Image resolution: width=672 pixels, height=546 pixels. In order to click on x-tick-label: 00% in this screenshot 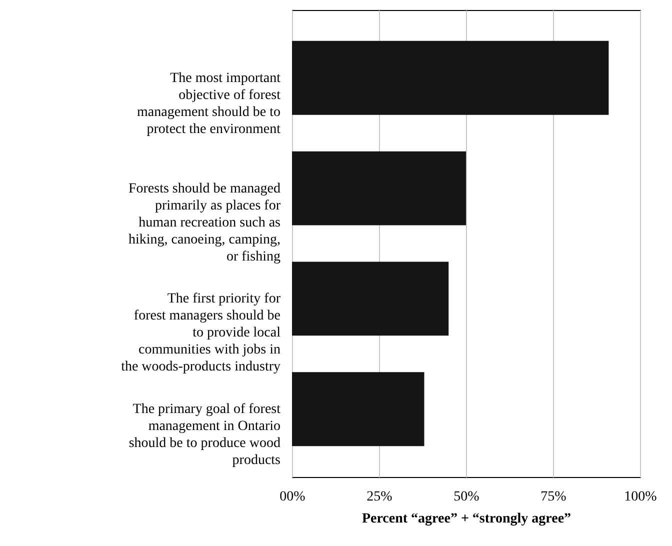, I will do `click(293, 497)`.